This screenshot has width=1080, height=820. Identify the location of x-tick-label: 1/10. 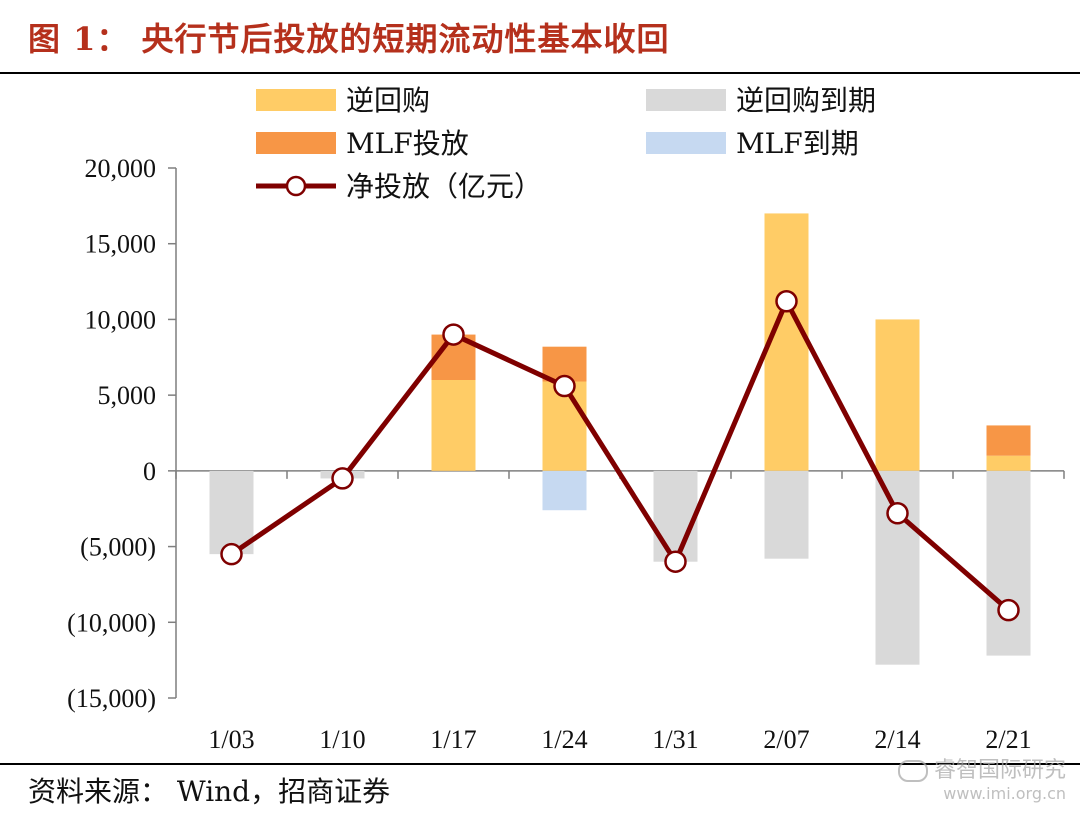
(342, 739).